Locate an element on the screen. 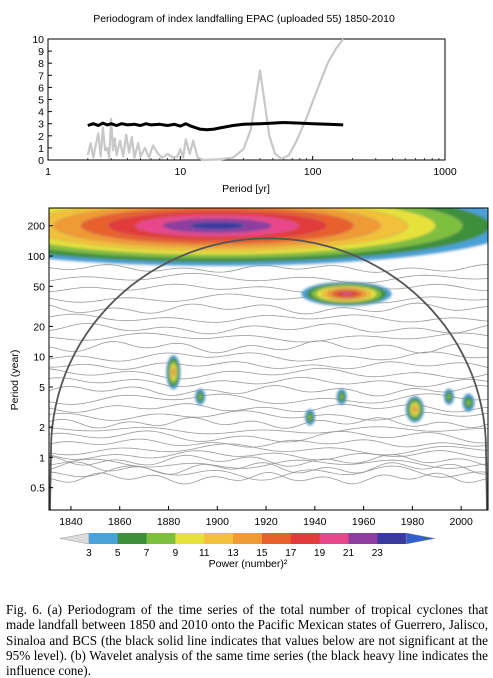 This screenshot has height=678, width=493. y-tick-label: 2 is located at coordinates (42, 428).